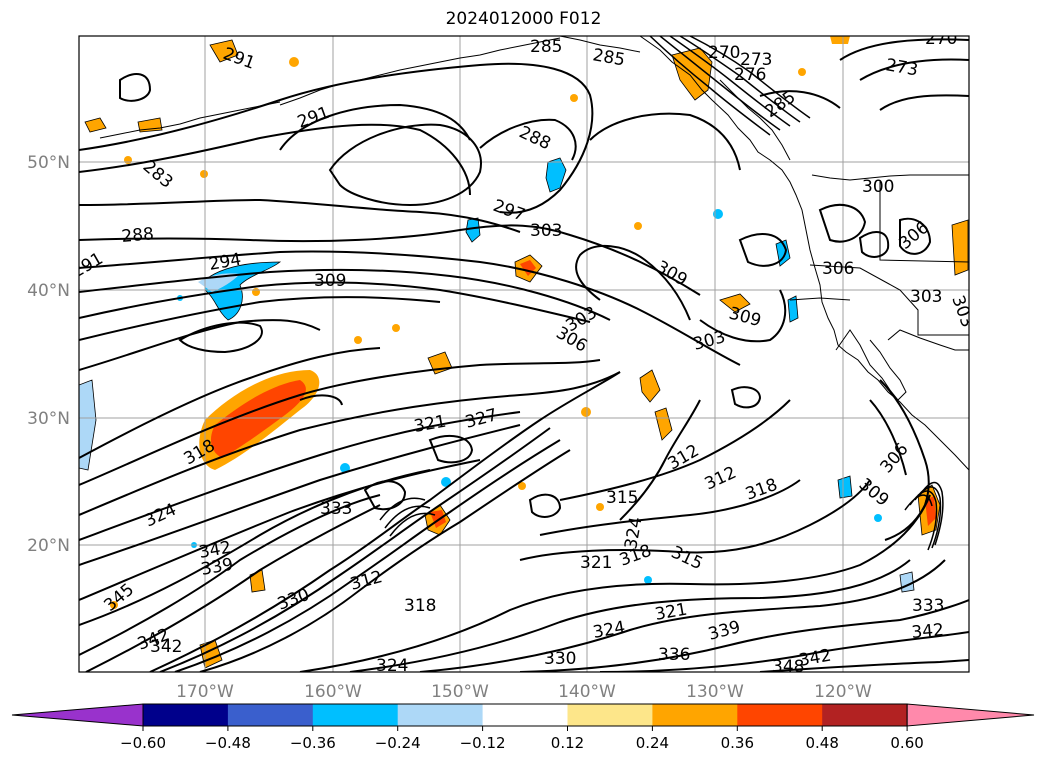 The image size is (1047, 765). Describe the element at coordinates (48, 546) in the screenshot. I see `lat-label: 20°N` at that location.